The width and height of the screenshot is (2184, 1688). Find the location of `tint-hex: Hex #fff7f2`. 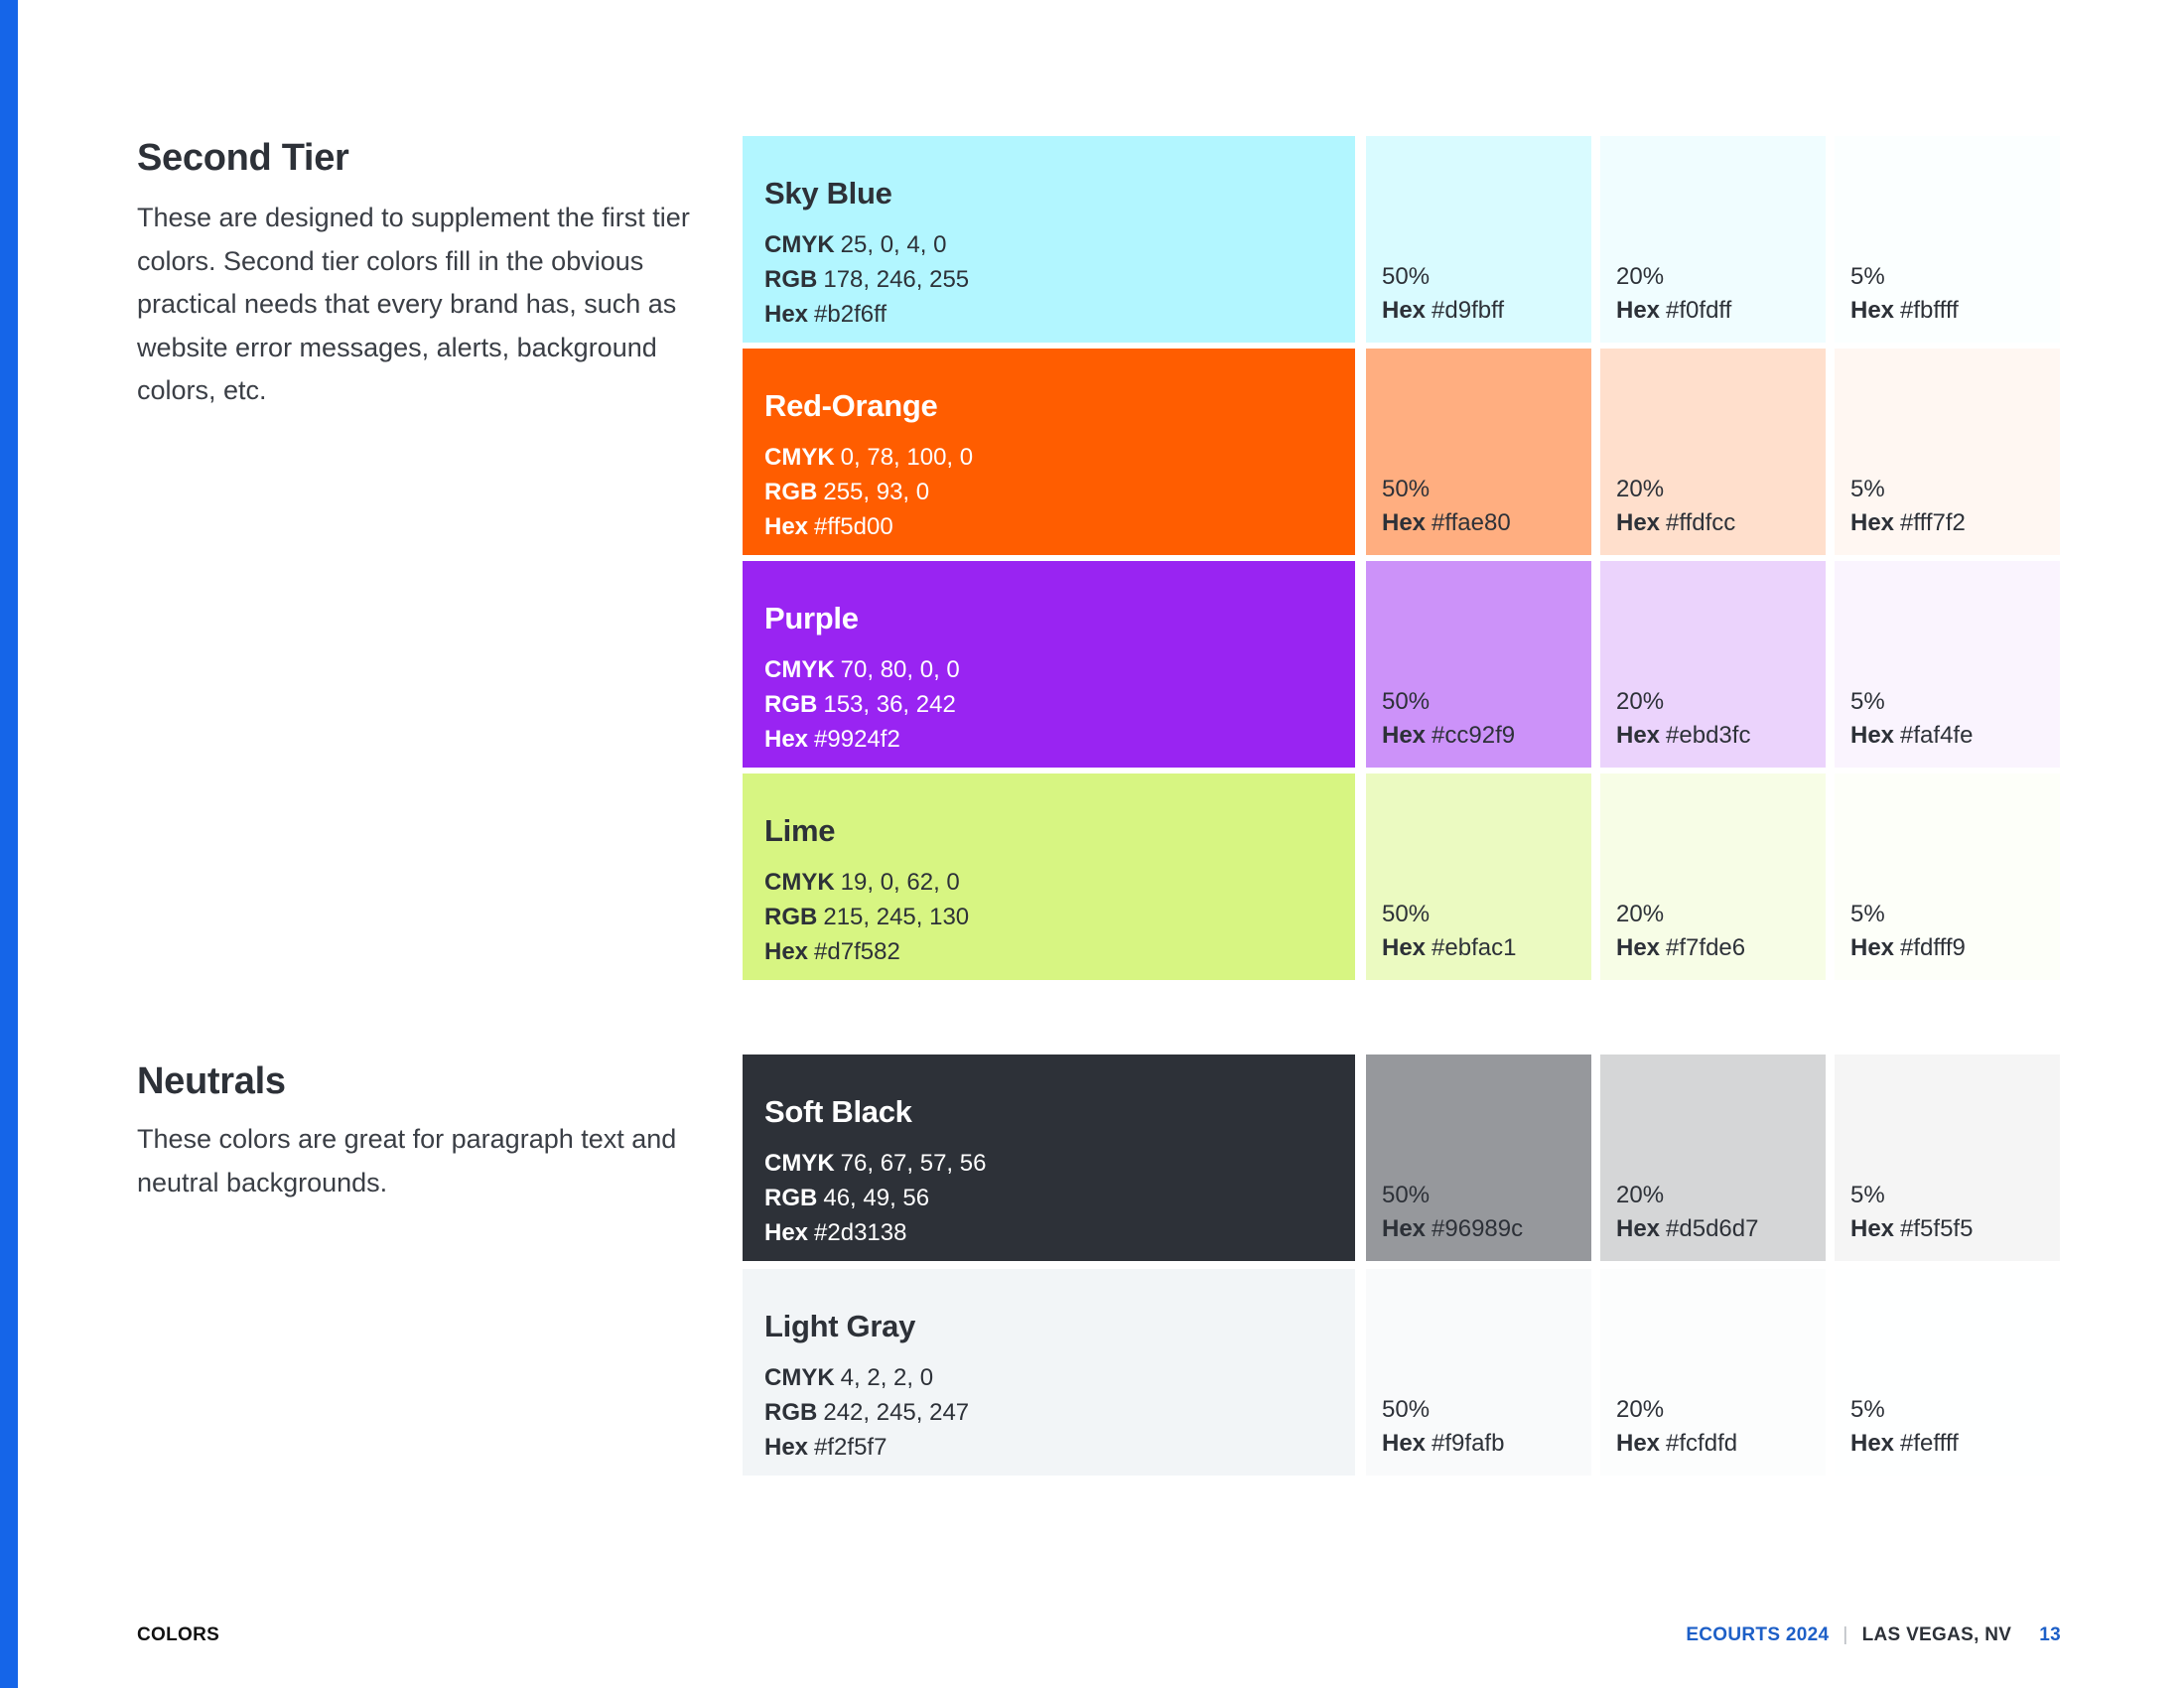

tint-hex: Hex #fff7f2 is located at coordinates (1908, 523).